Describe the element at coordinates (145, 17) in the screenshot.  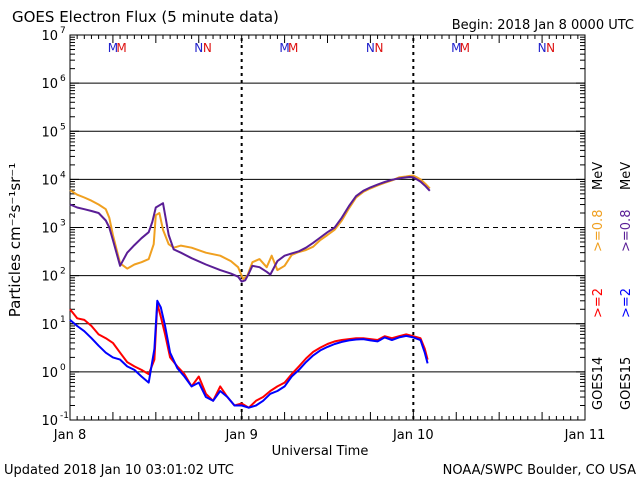
I see `chart-title: GOES Electron Flux (5 minute data)` at that location.